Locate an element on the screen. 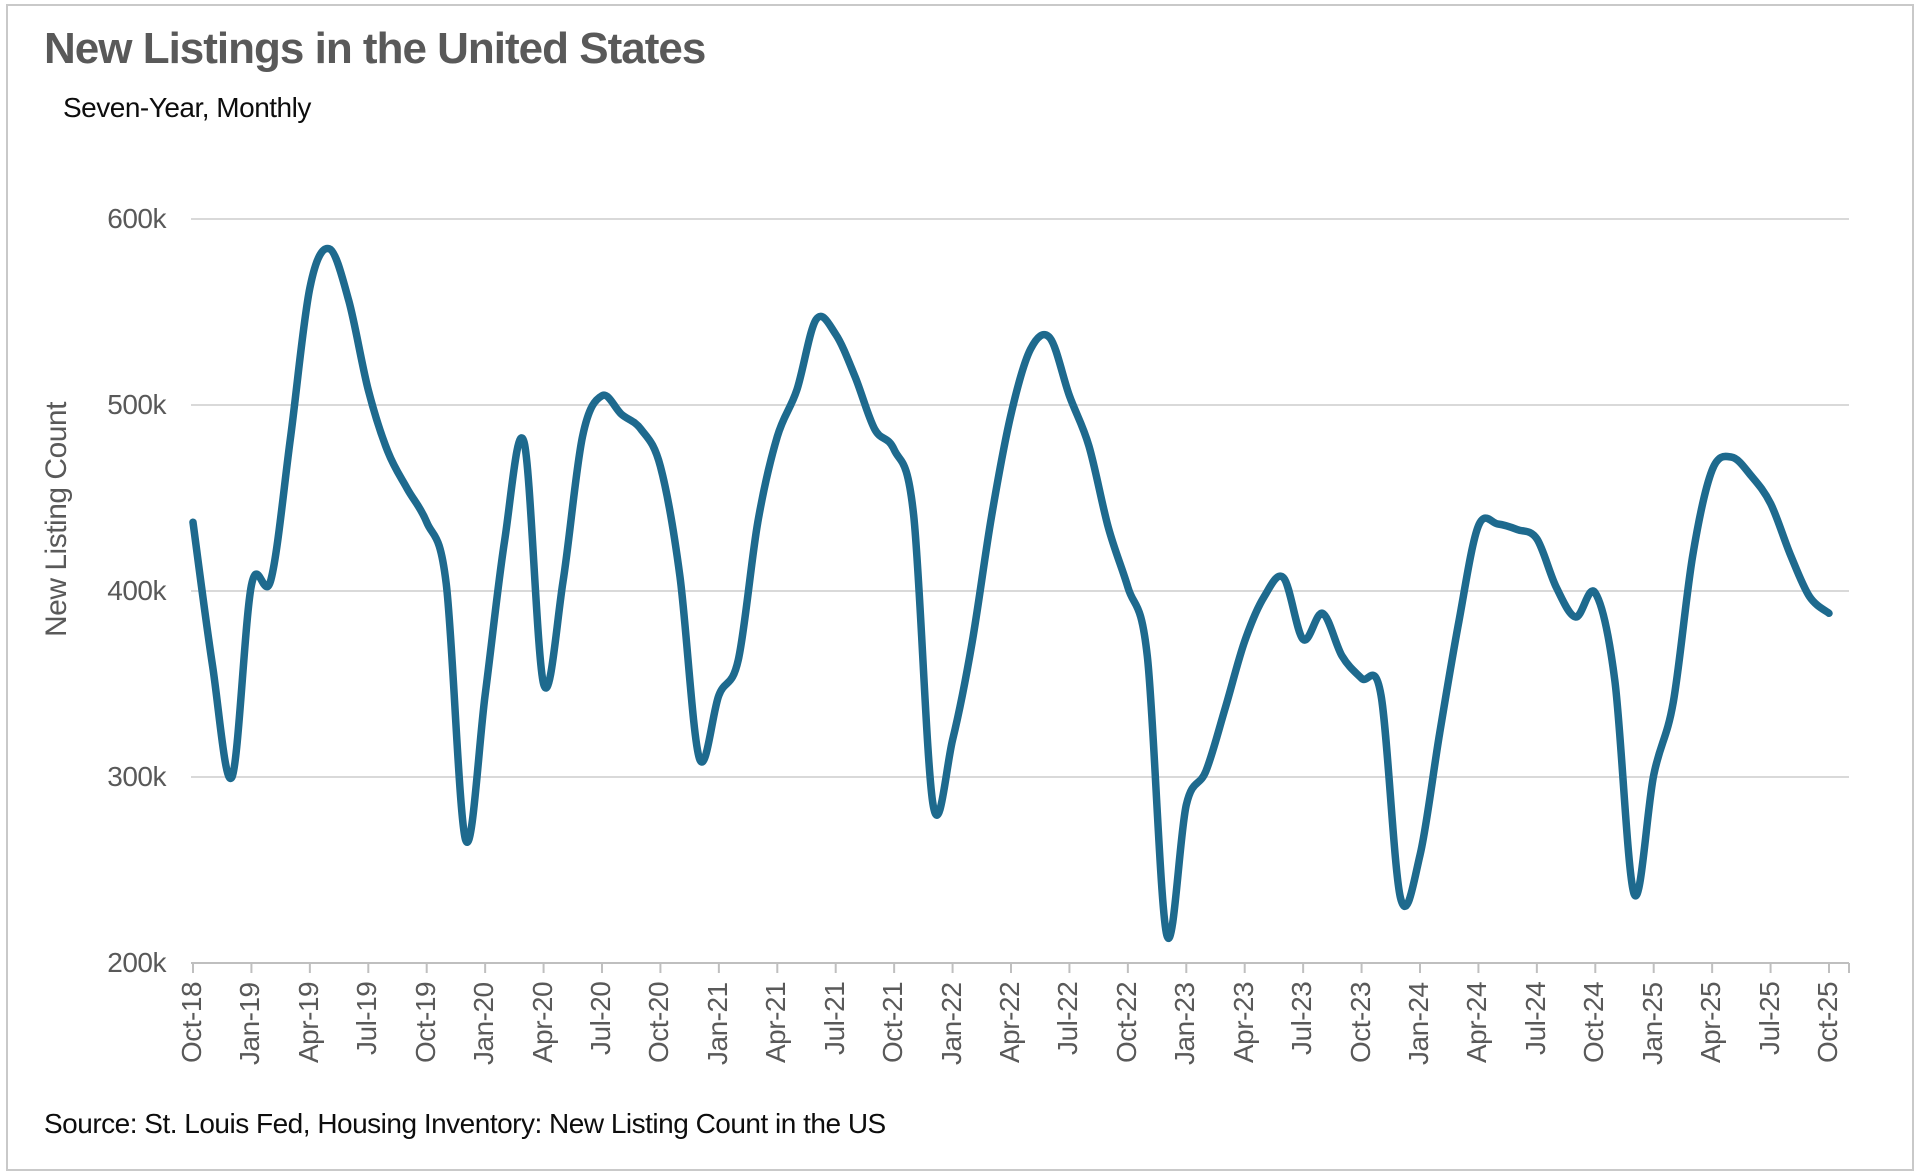 The width and height of the screenshot is (1920, 1175). y-tick-label: 300k is located at coordinates (136, 776).